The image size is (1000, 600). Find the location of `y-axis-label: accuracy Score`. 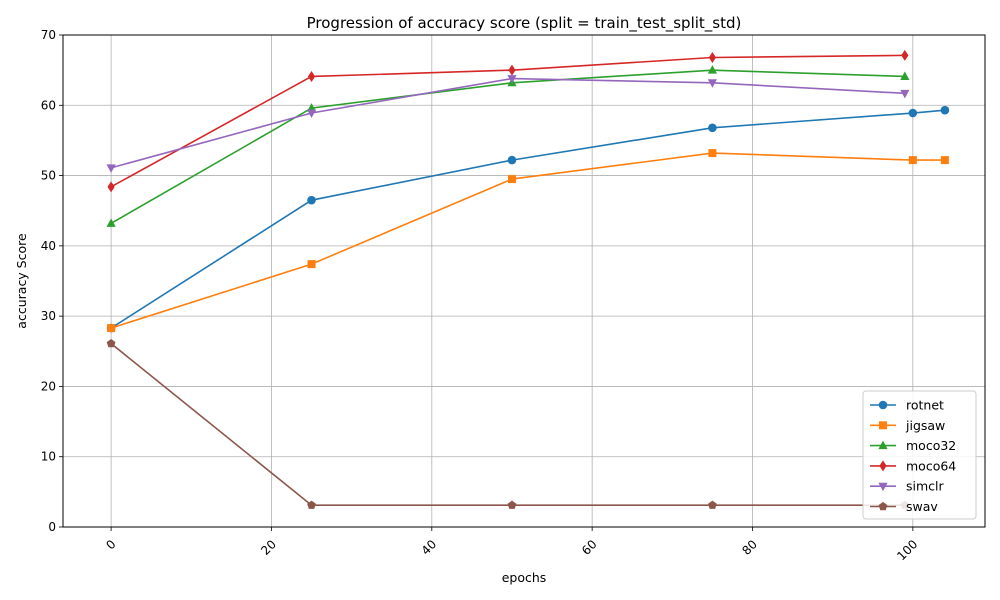

y-axis-label: accuracy Score is located at coordinates (21, 281).